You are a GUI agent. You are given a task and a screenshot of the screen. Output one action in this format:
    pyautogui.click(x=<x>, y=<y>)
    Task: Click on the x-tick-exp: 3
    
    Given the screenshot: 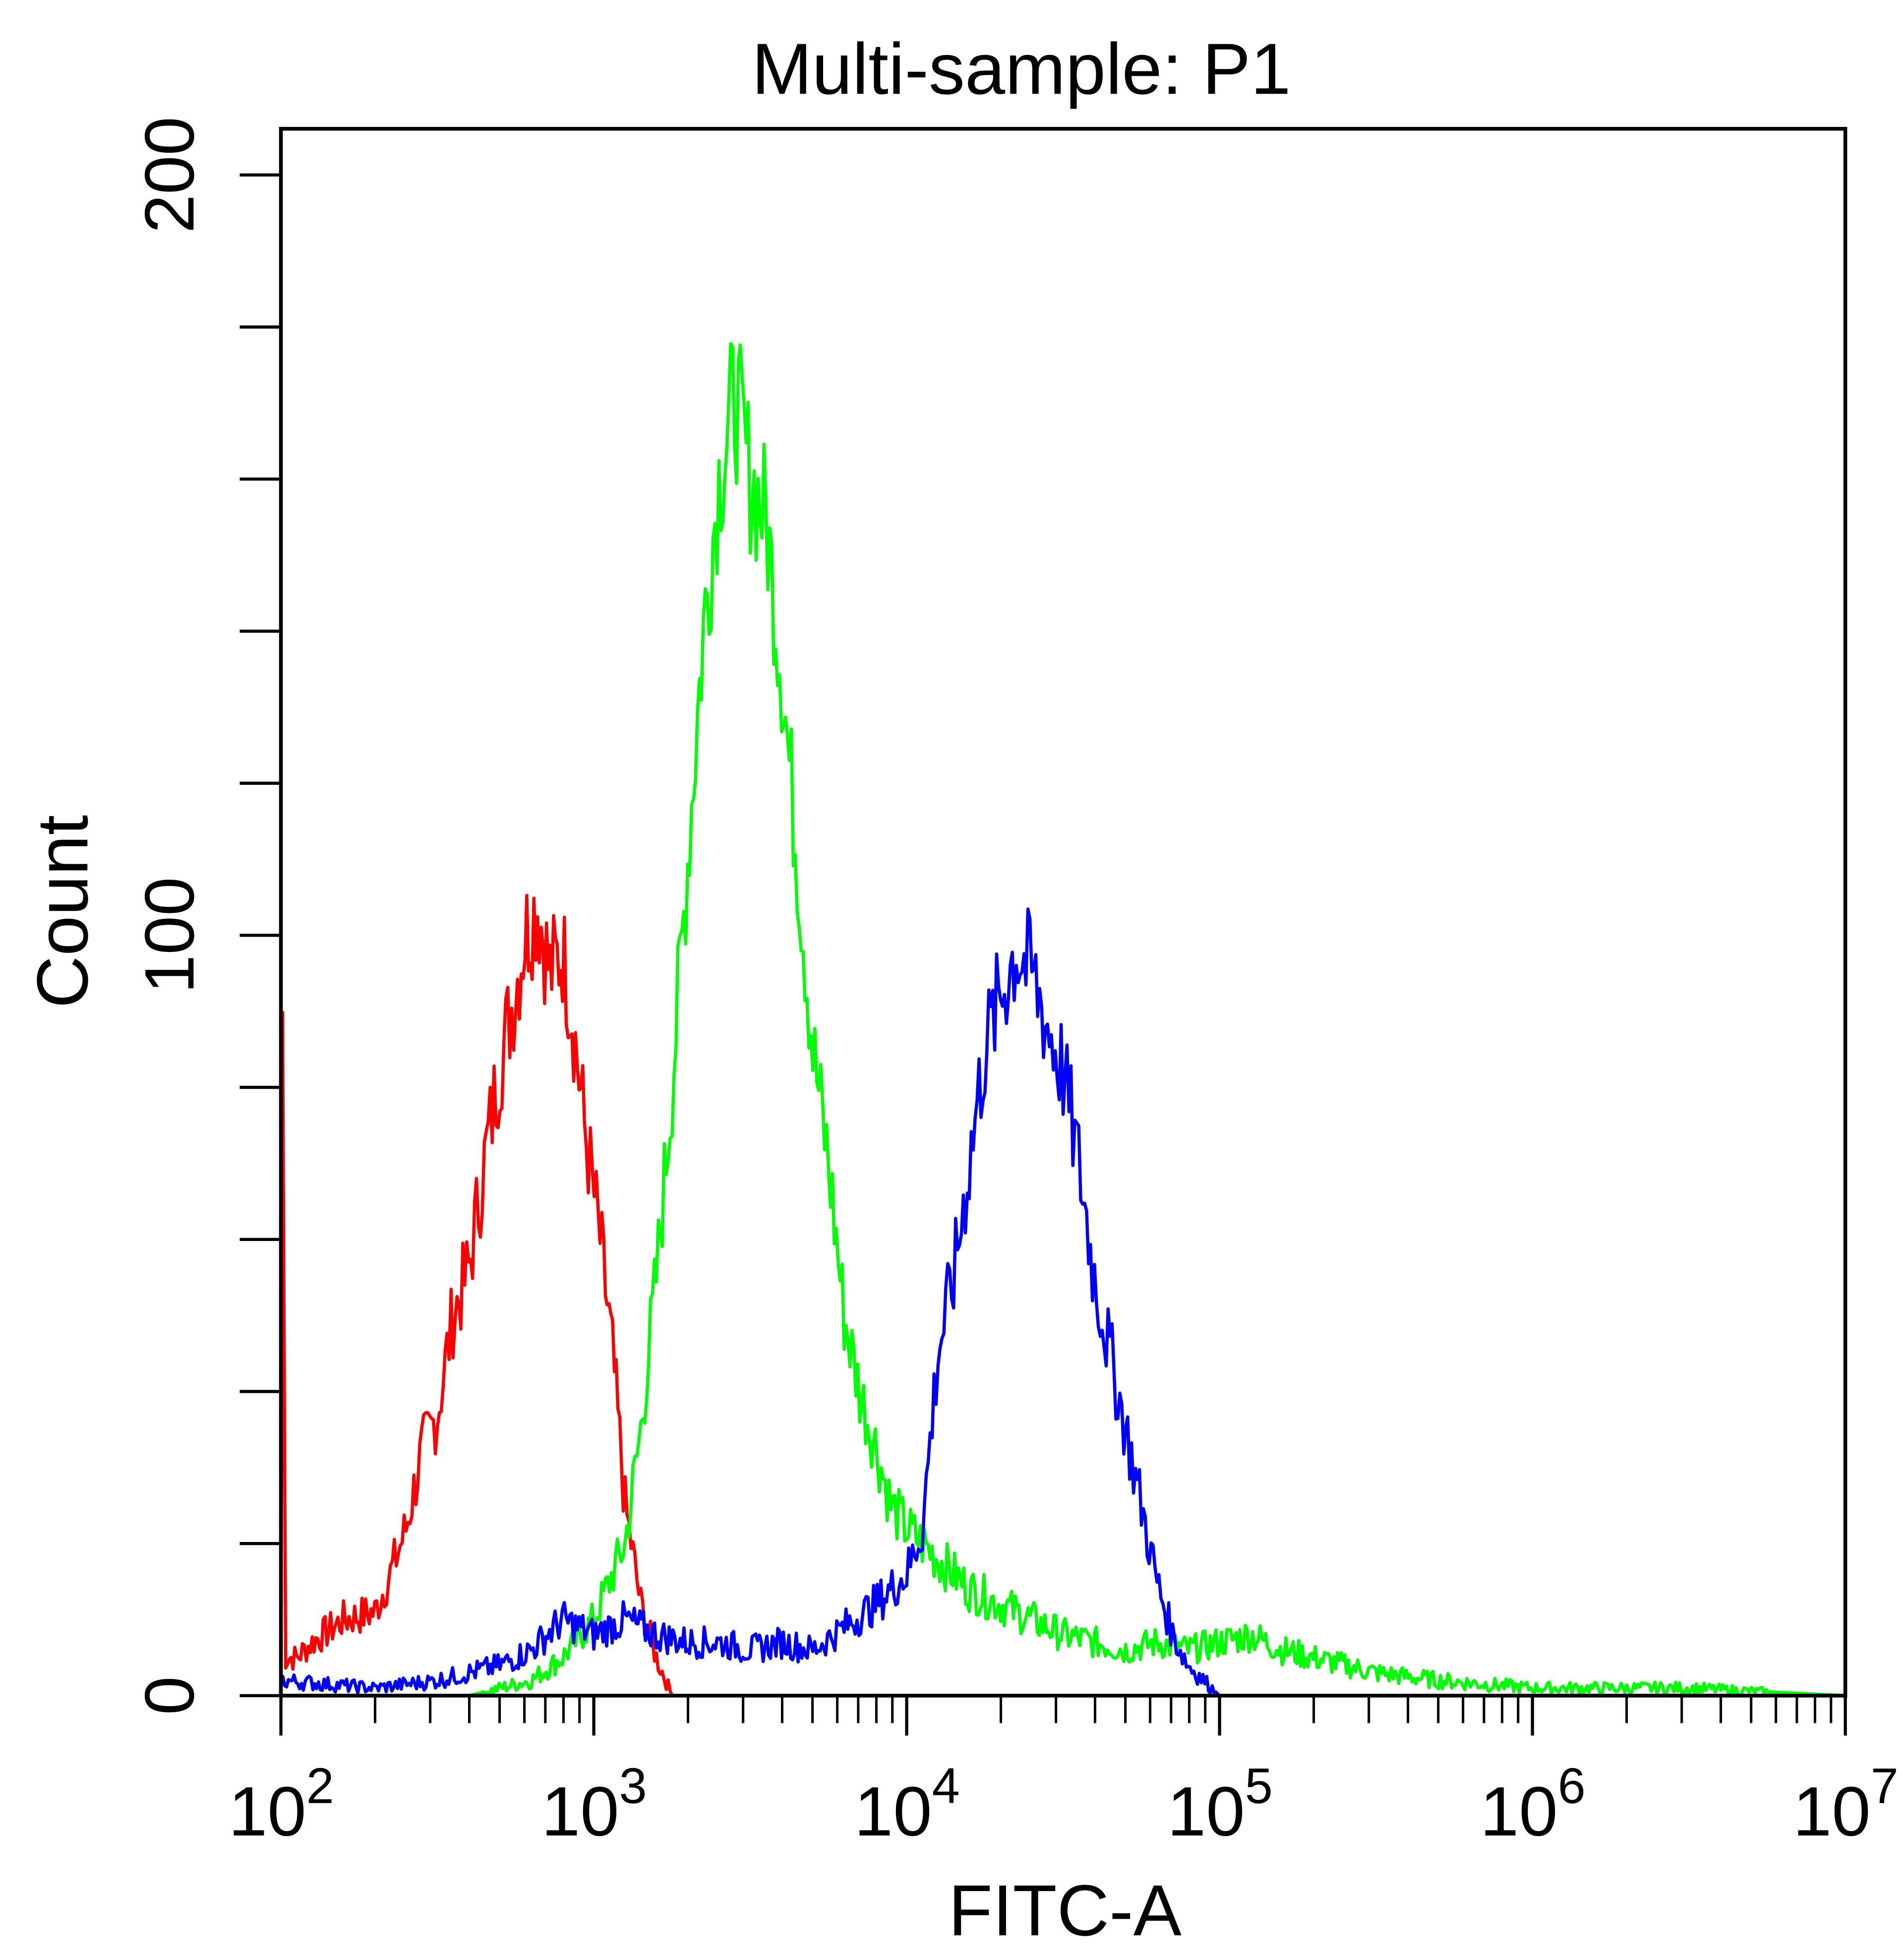 What is the action you would take?
    pyautogui.click(x=633, y=1786)
    